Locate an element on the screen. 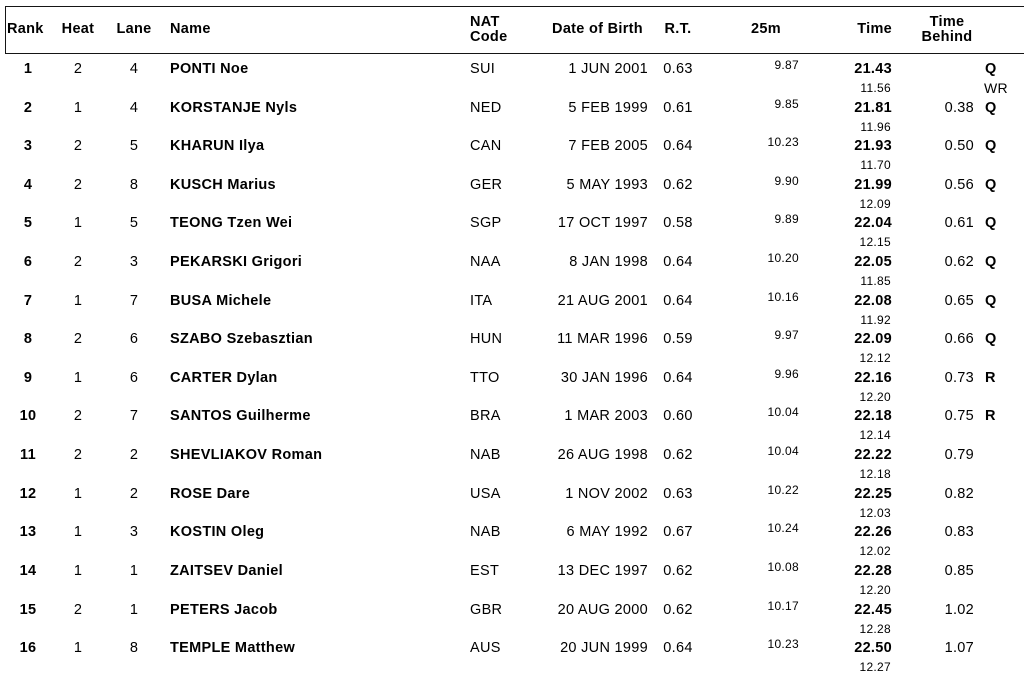 This screenshot has width=1024, height=673. date-of-birth-cell: 1 MAR 2003 is located at coordinates (606, 416).